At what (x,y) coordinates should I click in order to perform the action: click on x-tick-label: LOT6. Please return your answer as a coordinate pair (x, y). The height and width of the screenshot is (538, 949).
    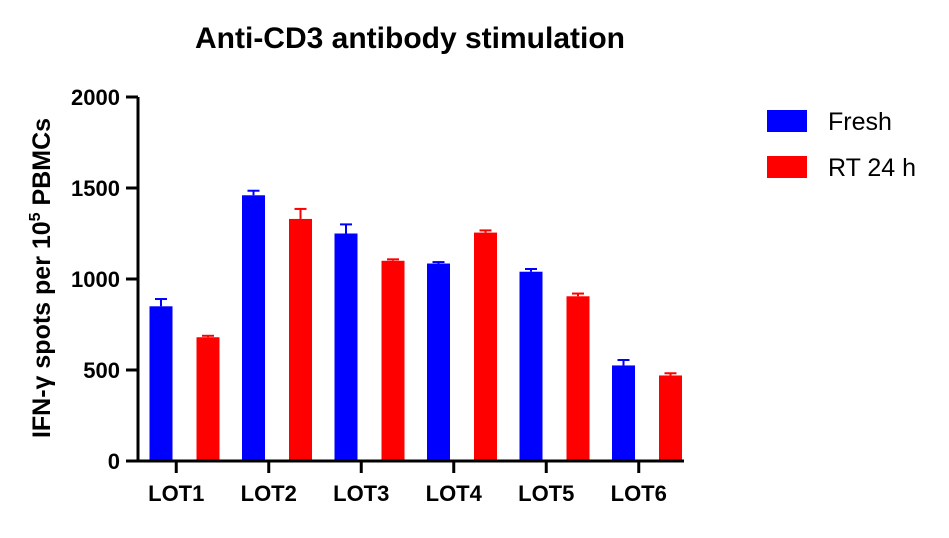
    Looking at the image, I should click on (639, 493).